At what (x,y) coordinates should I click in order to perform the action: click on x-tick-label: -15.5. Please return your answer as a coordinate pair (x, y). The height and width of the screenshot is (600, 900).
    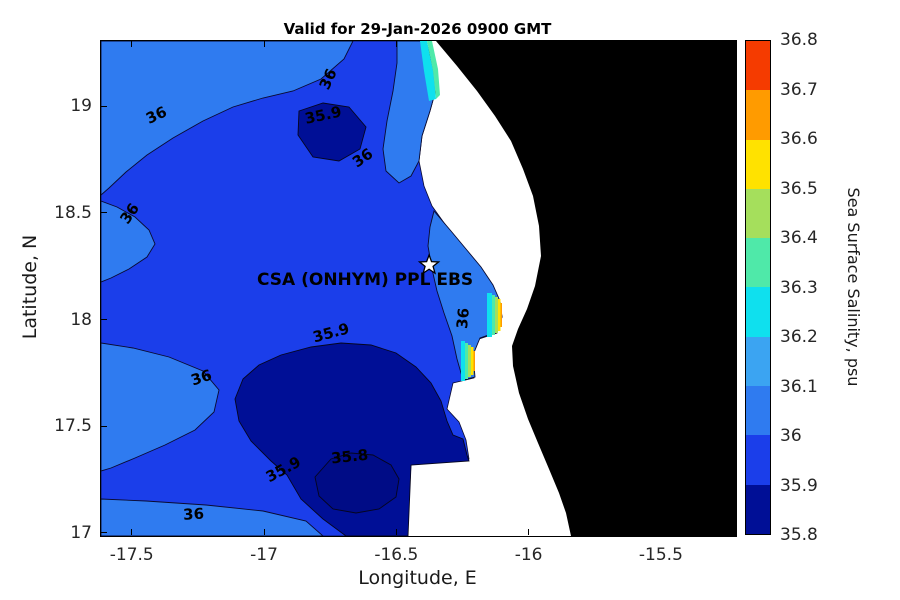
    Looking at the image, I should click on (660, 555).